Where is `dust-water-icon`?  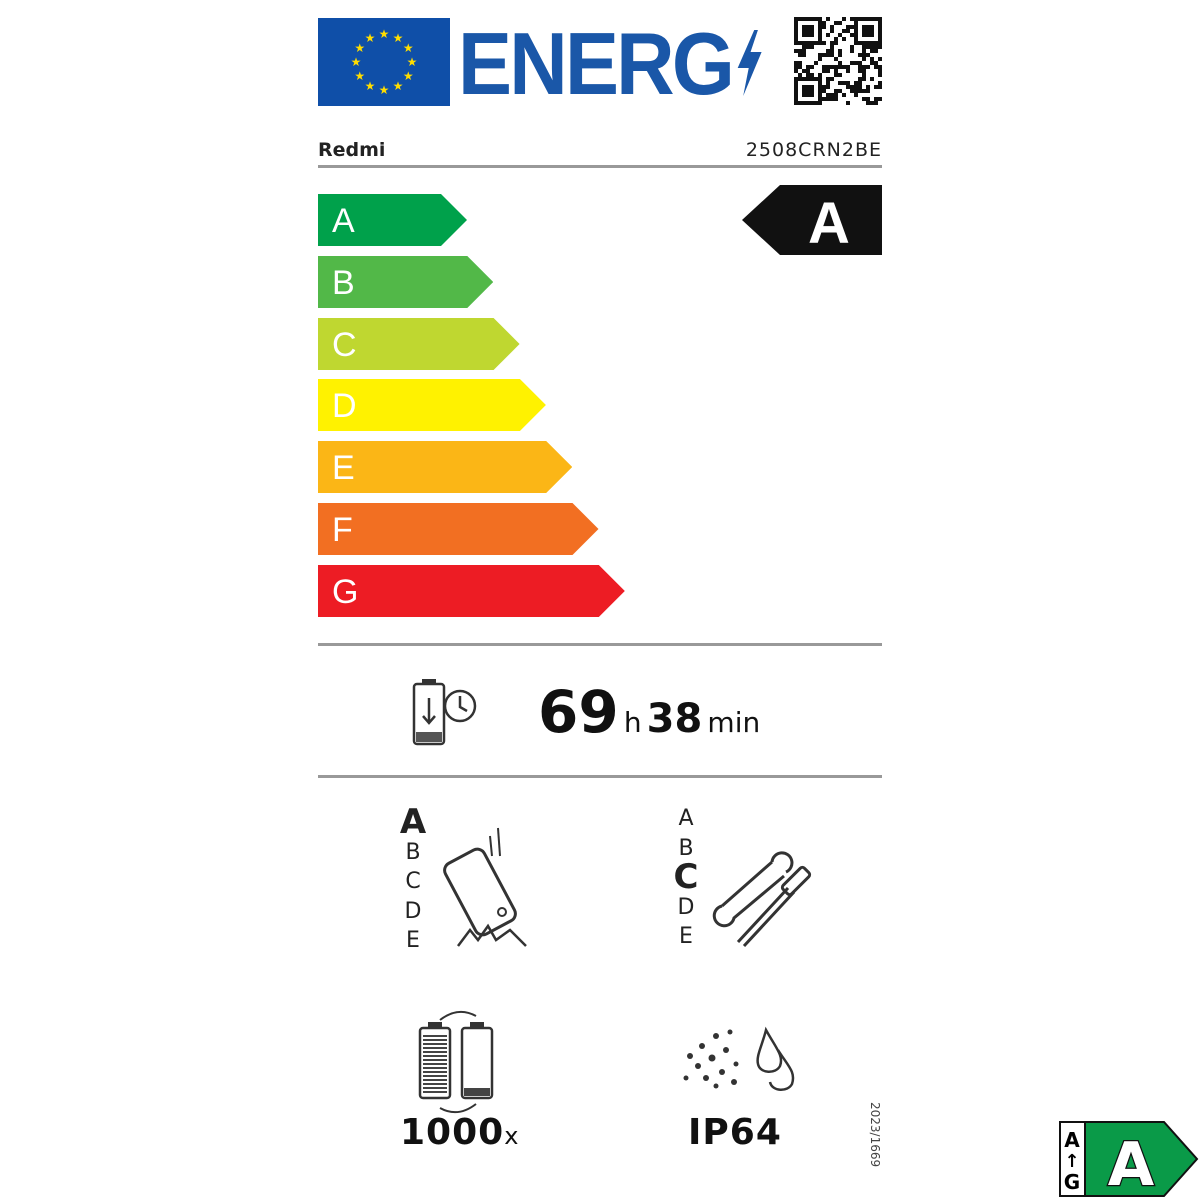
dust-water-icon is located at coordinates (739, 1058).